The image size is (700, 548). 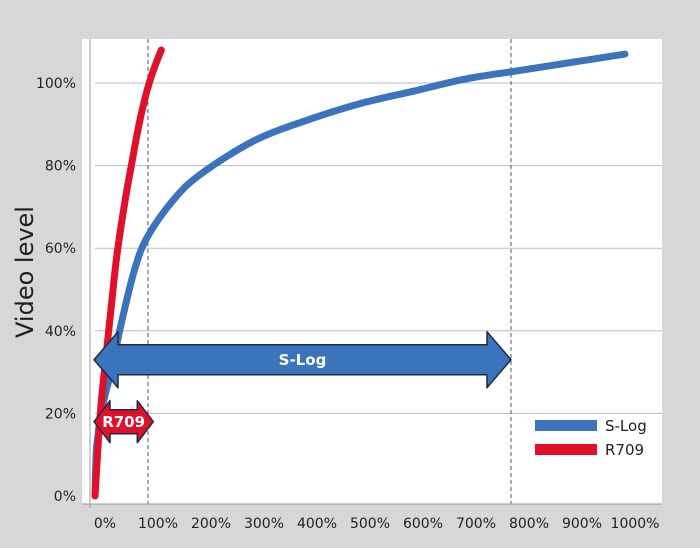 What do you see at coordinates (635, 524) in the screenshot?
I see `x-tick-label: 1000%` at bounding box center [635, 524].